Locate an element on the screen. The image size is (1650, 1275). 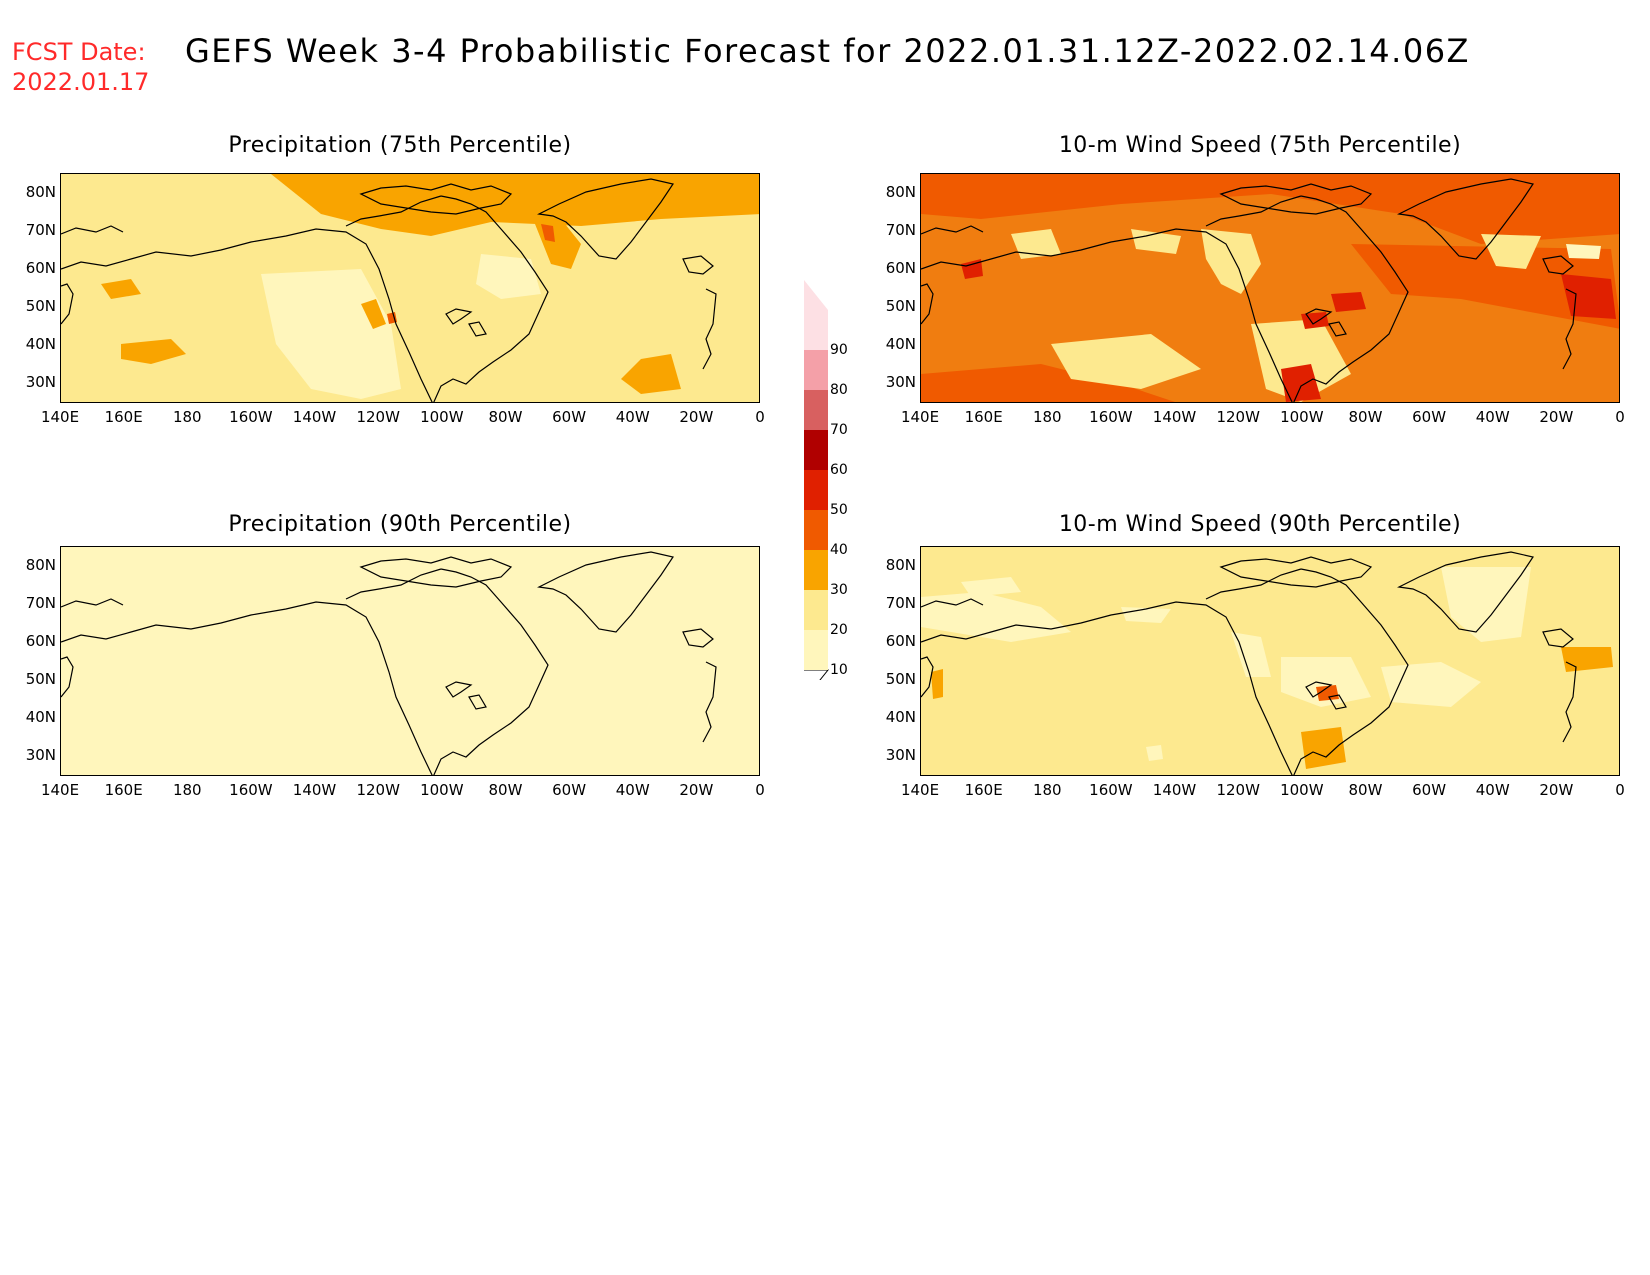
map-w90-field is located at coordinates (1270, 661).